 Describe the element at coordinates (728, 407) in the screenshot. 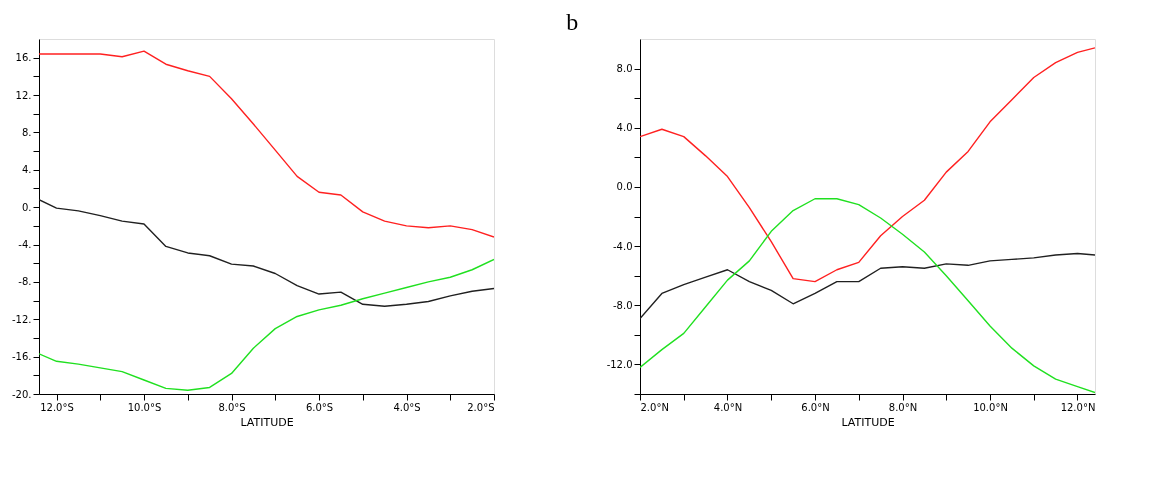

I see `x-tick-label: 4.0°N` at that location.